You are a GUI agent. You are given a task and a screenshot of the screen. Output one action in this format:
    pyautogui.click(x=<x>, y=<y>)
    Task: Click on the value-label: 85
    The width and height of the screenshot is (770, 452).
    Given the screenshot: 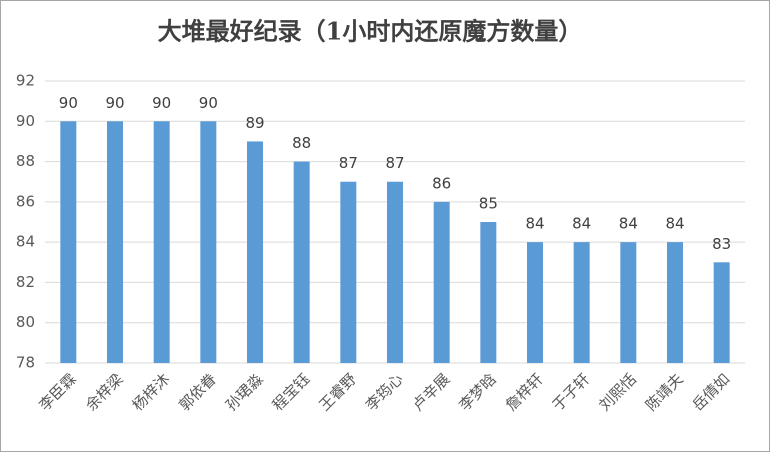 What is the action you would take?
    pyautogui.click(x=488, y=204)
    